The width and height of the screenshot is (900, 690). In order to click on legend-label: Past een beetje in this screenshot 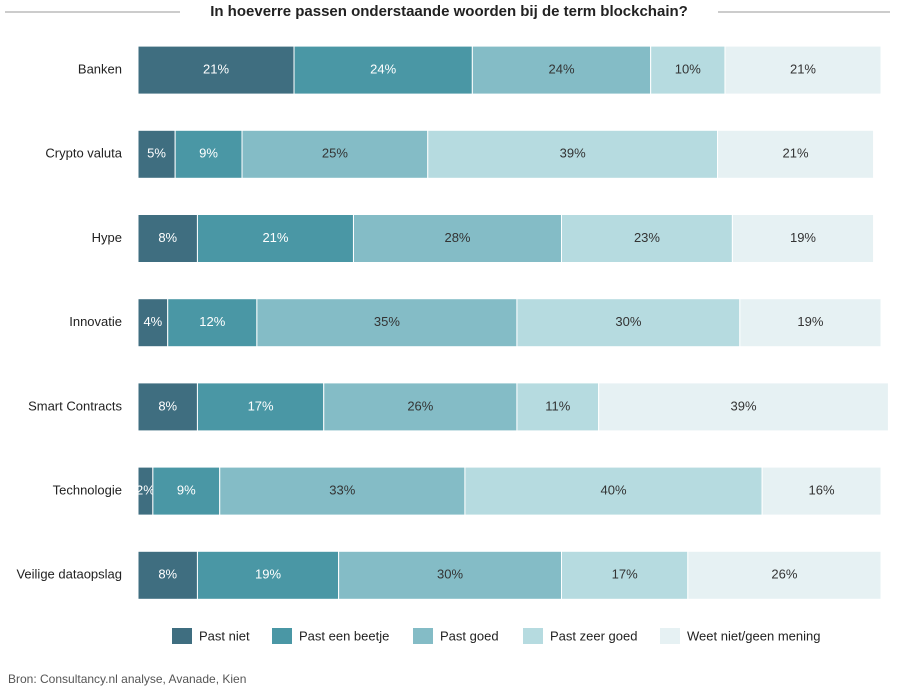, I will do `click(344, 635)`.